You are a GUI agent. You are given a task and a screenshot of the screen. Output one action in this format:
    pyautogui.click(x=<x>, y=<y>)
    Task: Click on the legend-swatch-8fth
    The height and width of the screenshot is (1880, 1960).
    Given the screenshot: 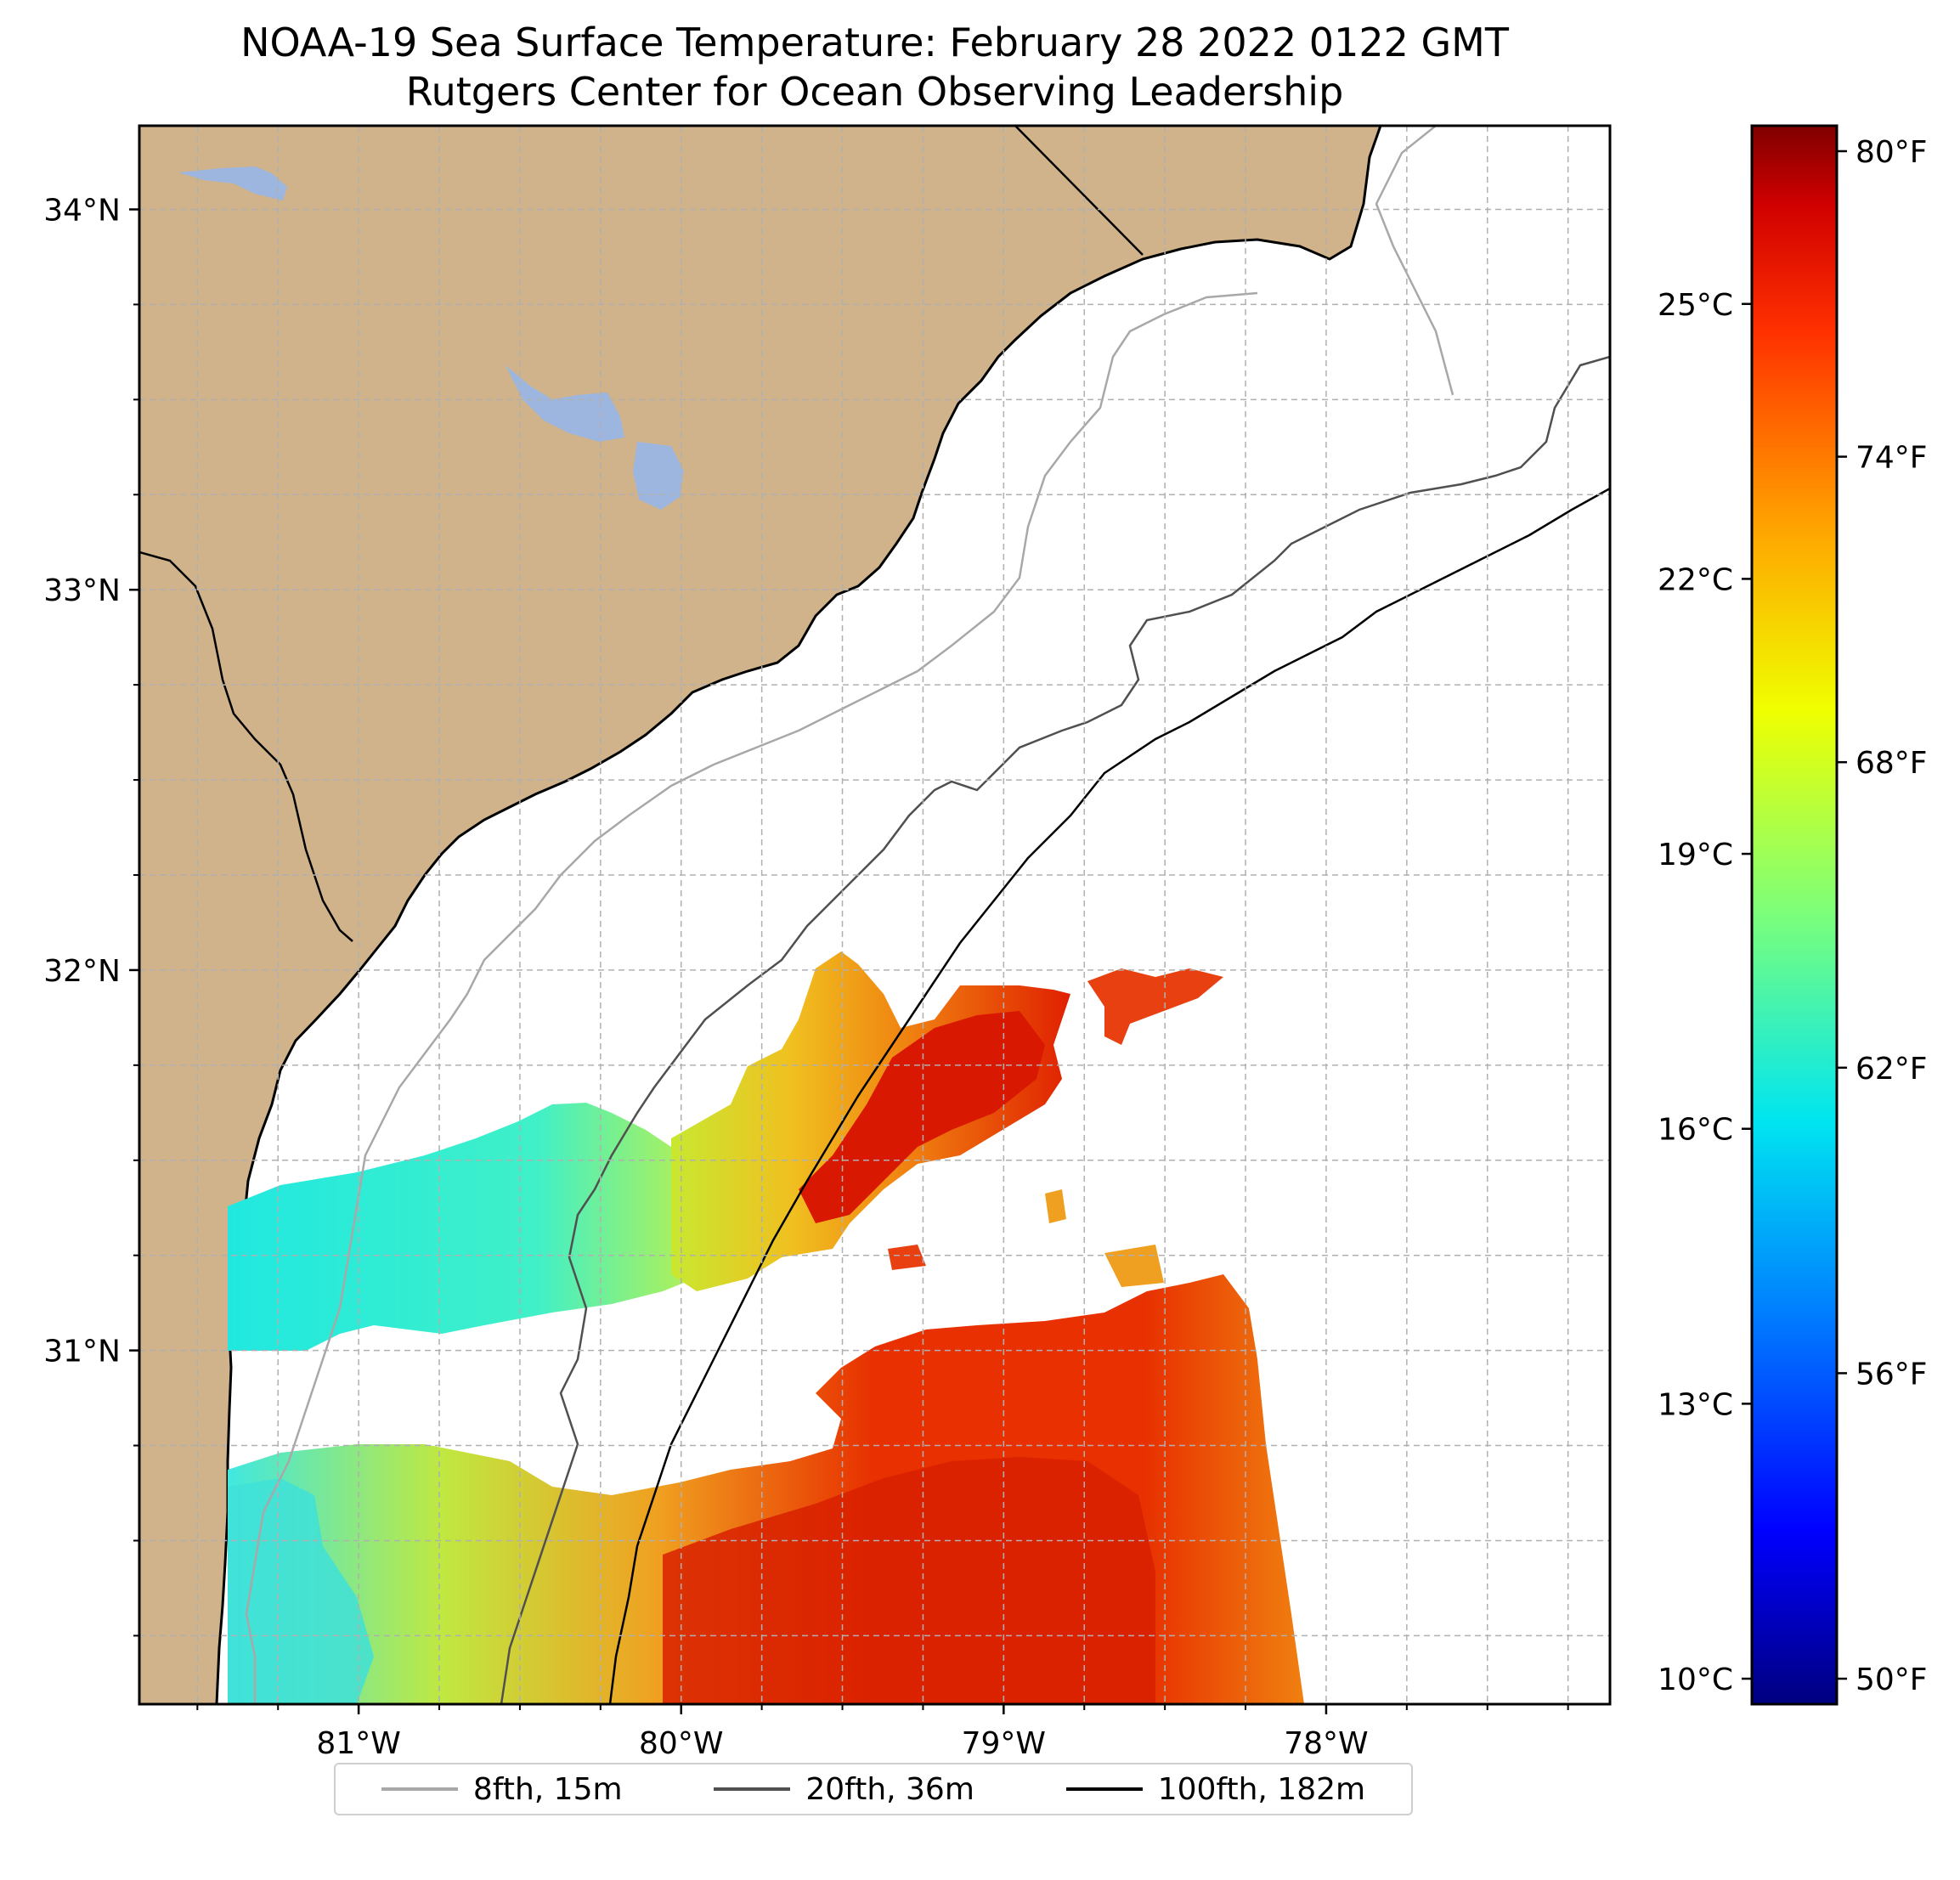 What is the action you would take?
    pyautogui.click(x=420, y=1789)
    